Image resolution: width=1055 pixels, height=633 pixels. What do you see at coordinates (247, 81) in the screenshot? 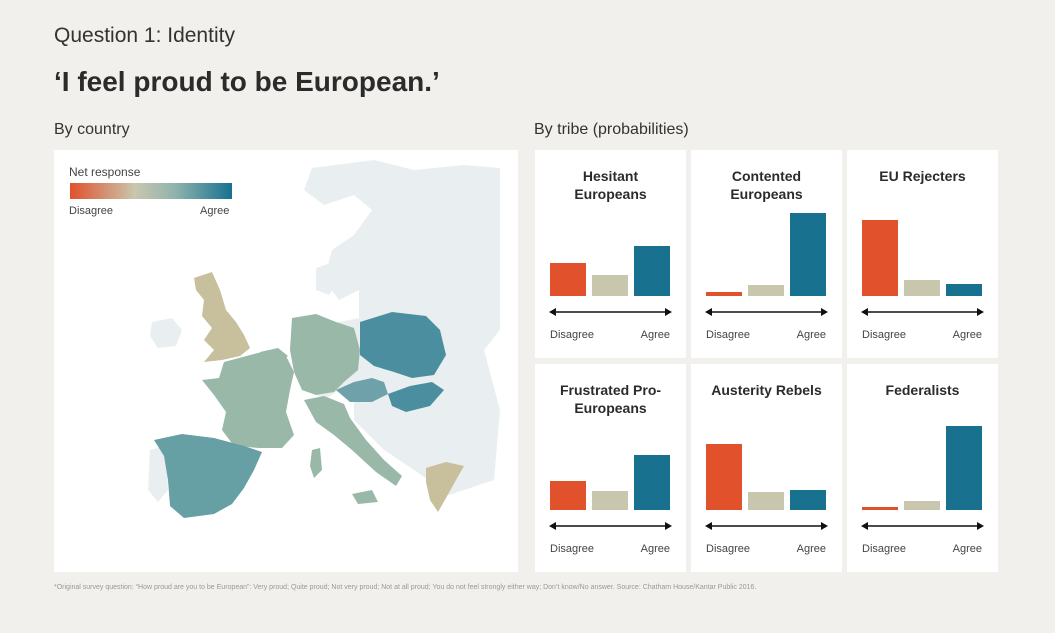
I see `page-title: ‘I feel proud to be European.’` at bounding box center [247, 81].